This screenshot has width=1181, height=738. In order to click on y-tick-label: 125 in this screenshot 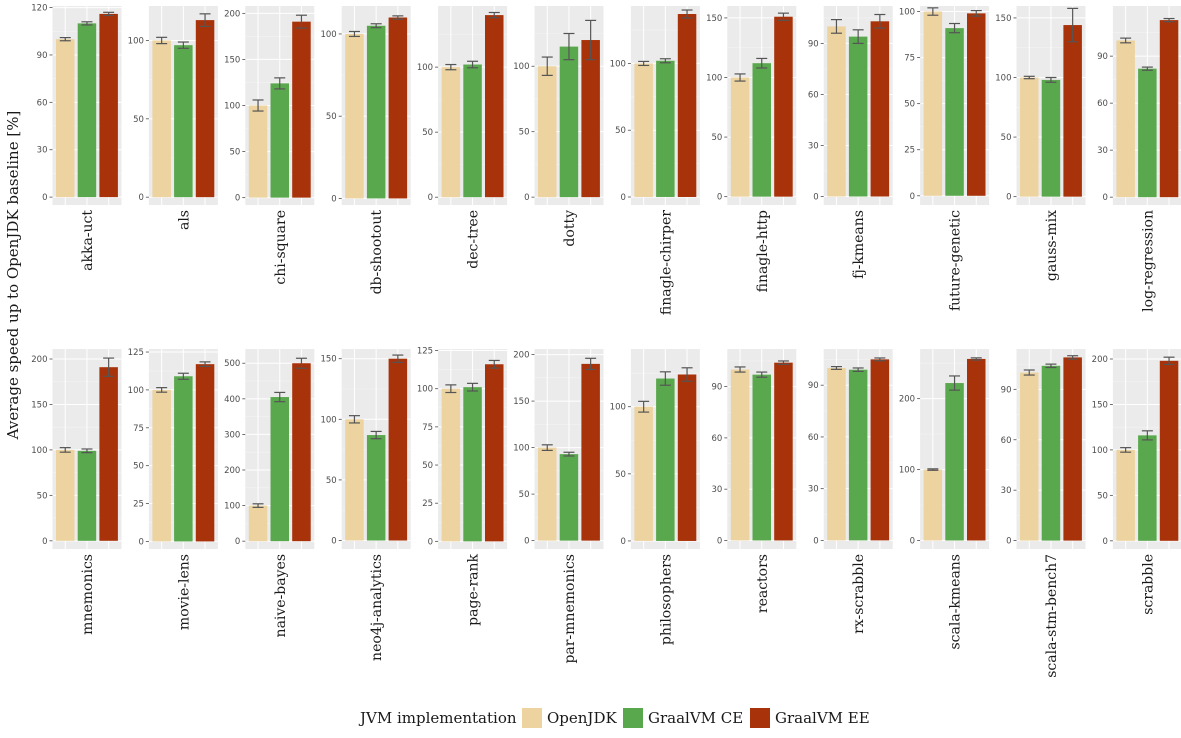, I will do `click(425, 352)`.